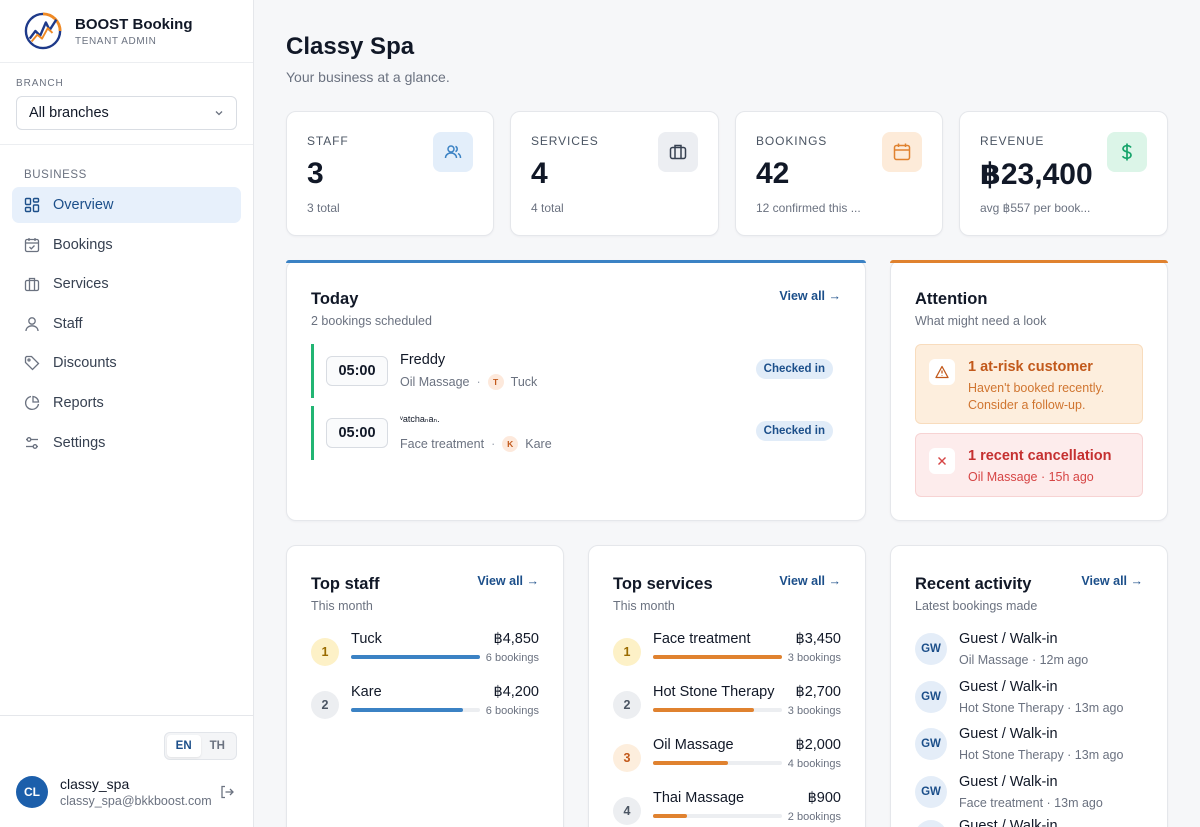 The width and height of the screenshot is (1200, 827). Describe the element at coordinates (1040, 456) in the screenshot. I see `alert-title: 1 recent cancellation` at that location.